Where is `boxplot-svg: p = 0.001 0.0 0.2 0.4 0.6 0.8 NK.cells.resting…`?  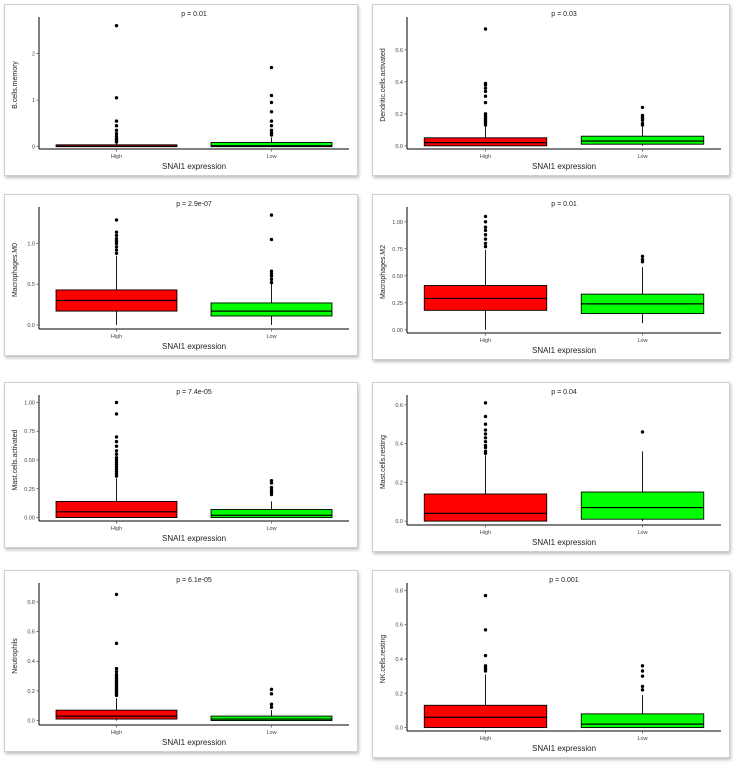
boxplot-svg: p = 0.001 0.0 0.2 0.4 0.6 0.8 NK.cells.resting… is located at coordinates (550, 665).